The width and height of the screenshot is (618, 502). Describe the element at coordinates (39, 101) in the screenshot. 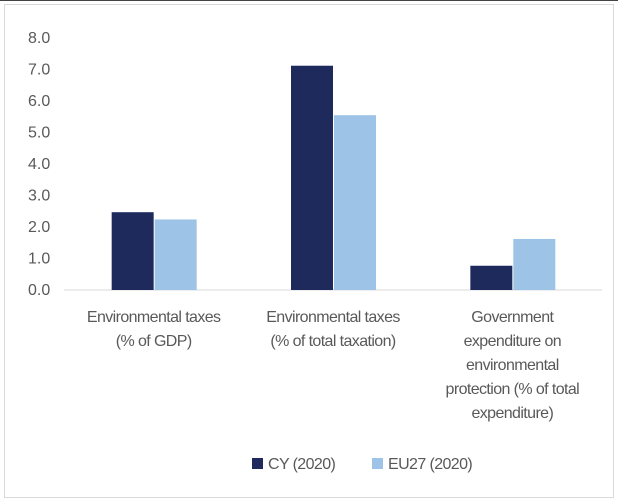

I see `y-tick-label: 6.0` at that location.